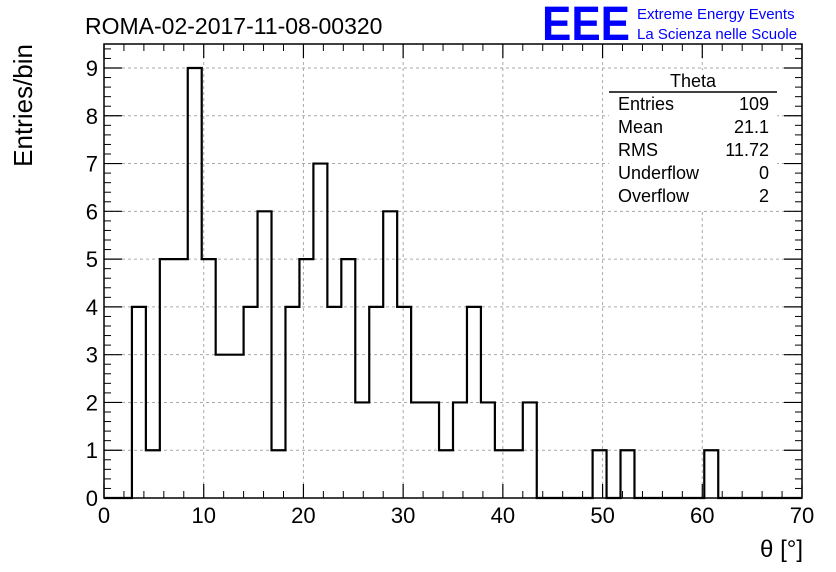  What do you see at coordinates (23, 105) in the screenshot?
I see `y-axis-label: Entries/bin` at bounding box center [23, 105].